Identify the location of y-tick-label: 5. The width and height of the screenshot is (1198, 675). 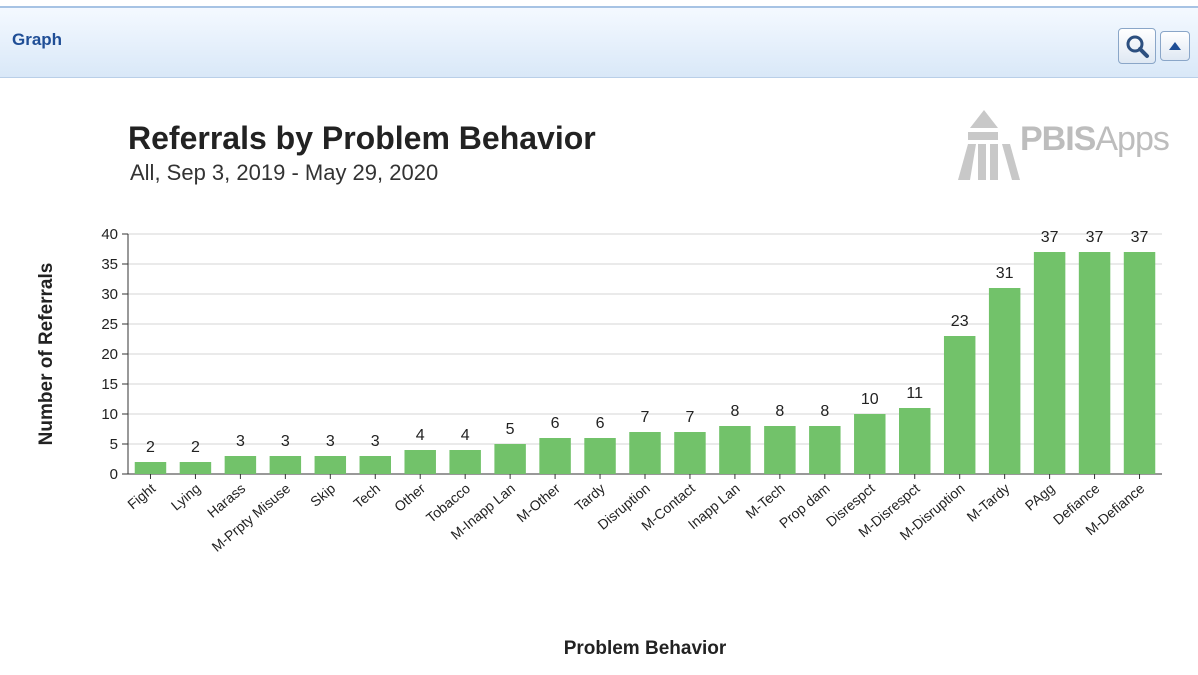
(114, 444).